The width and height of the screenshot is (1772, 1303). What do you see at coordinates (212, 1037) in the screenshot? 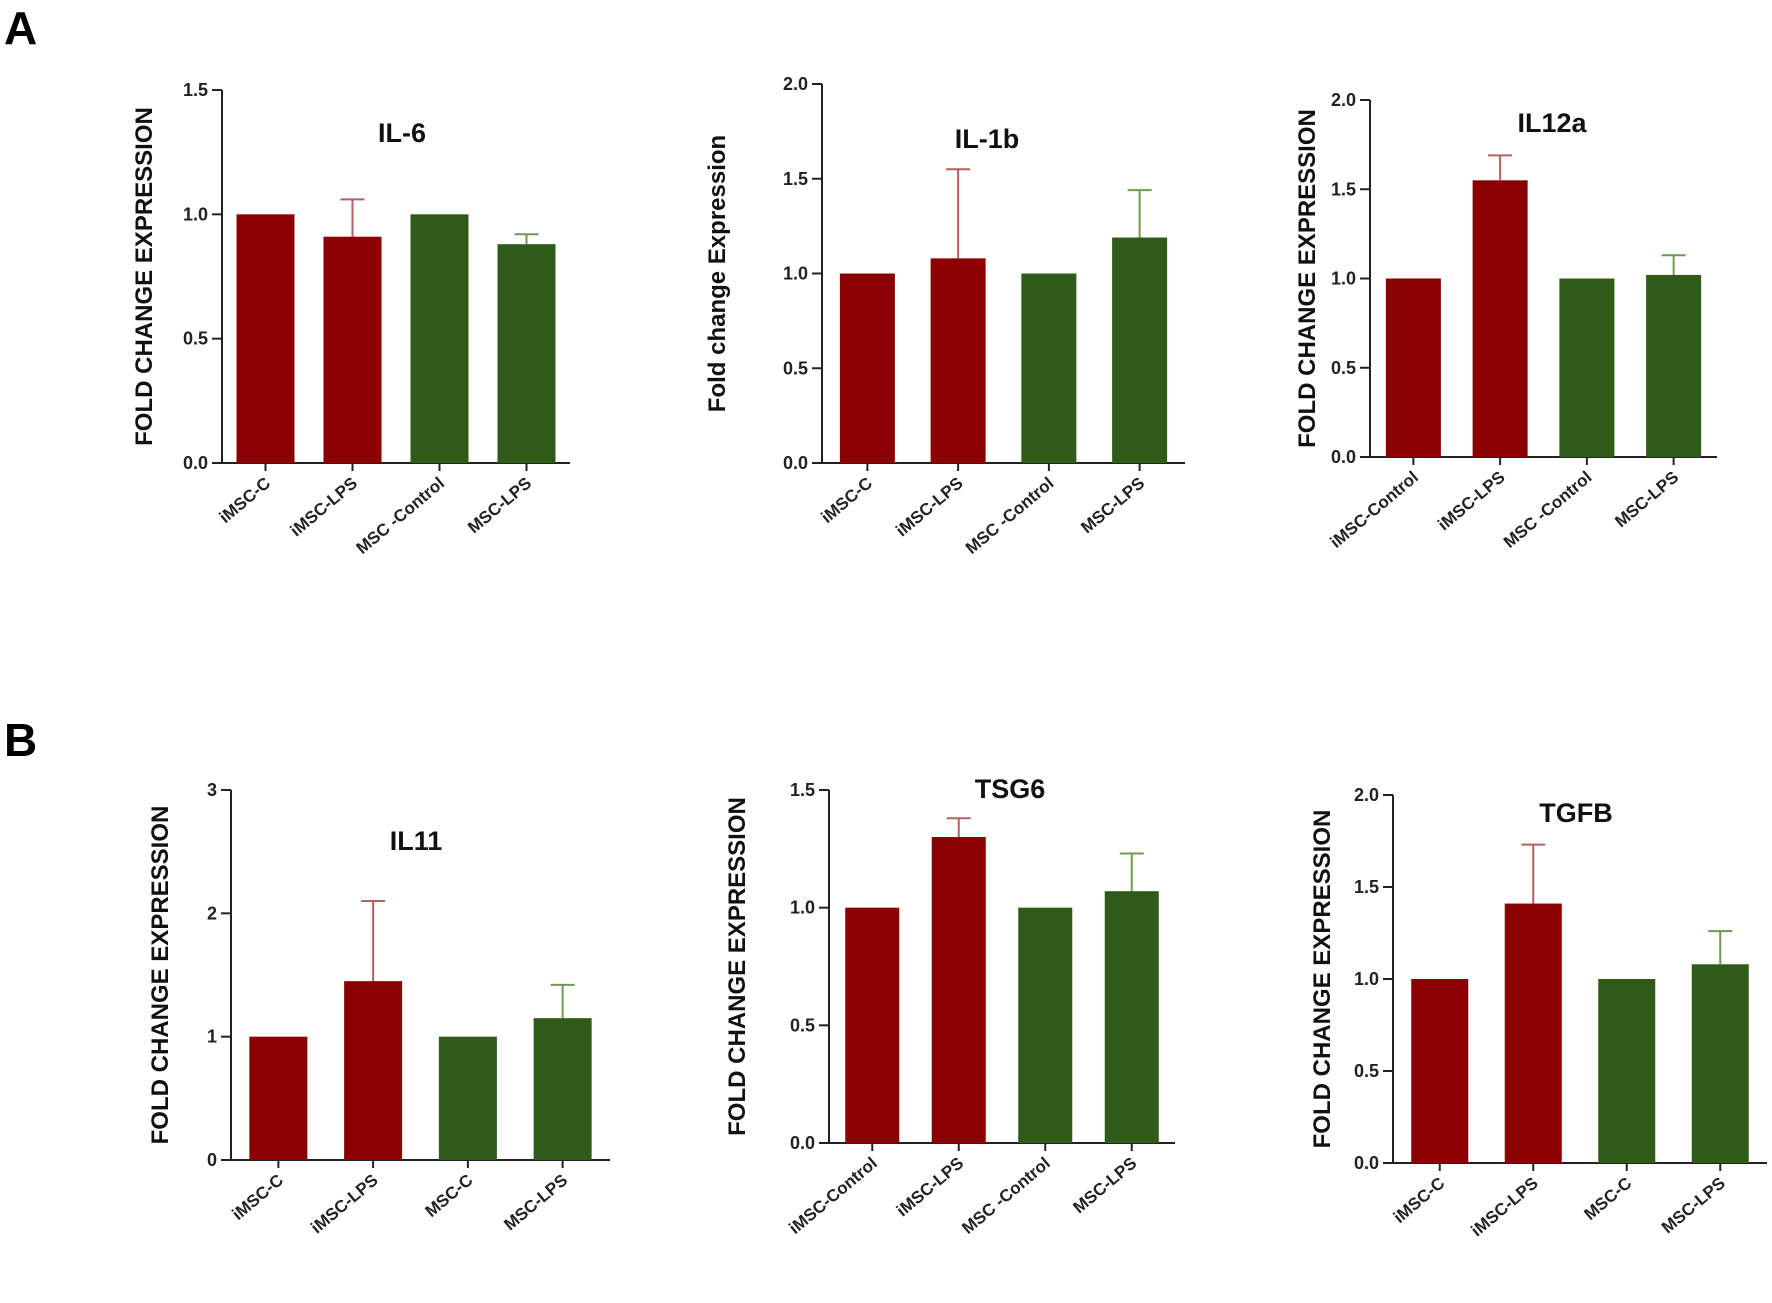
I see `y-tick-label: 1` at bounding box center [212, 1037].